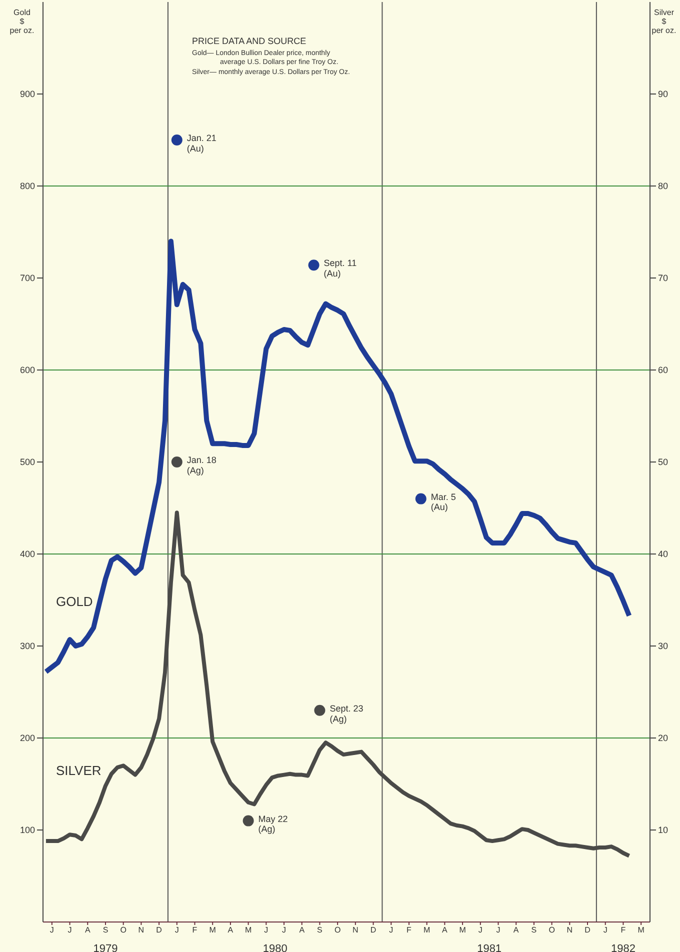 This screenshot has width=680, height=952. I want to click on y2-tick-label: 10, so click(663, 830).